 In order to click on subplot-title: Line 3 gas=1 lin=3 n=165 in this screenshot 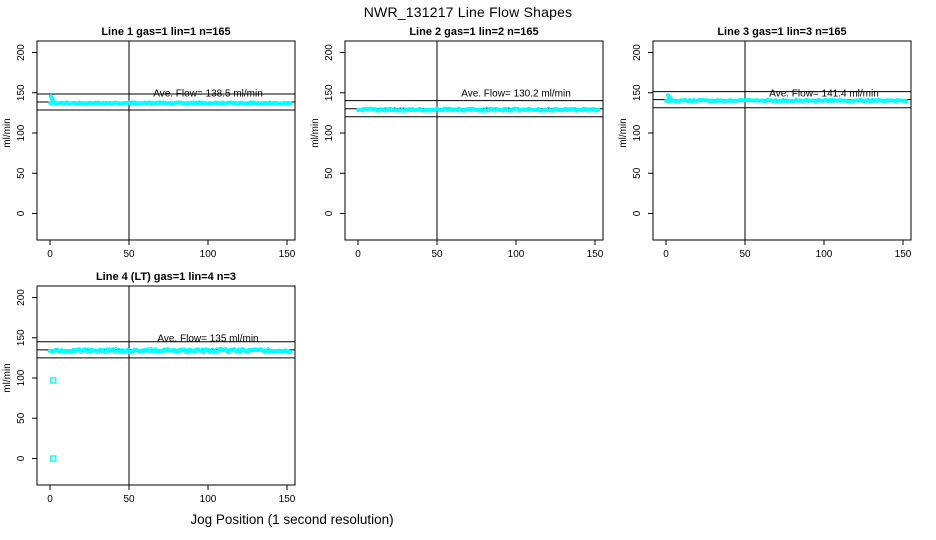, I will do `click(781, 32)`.